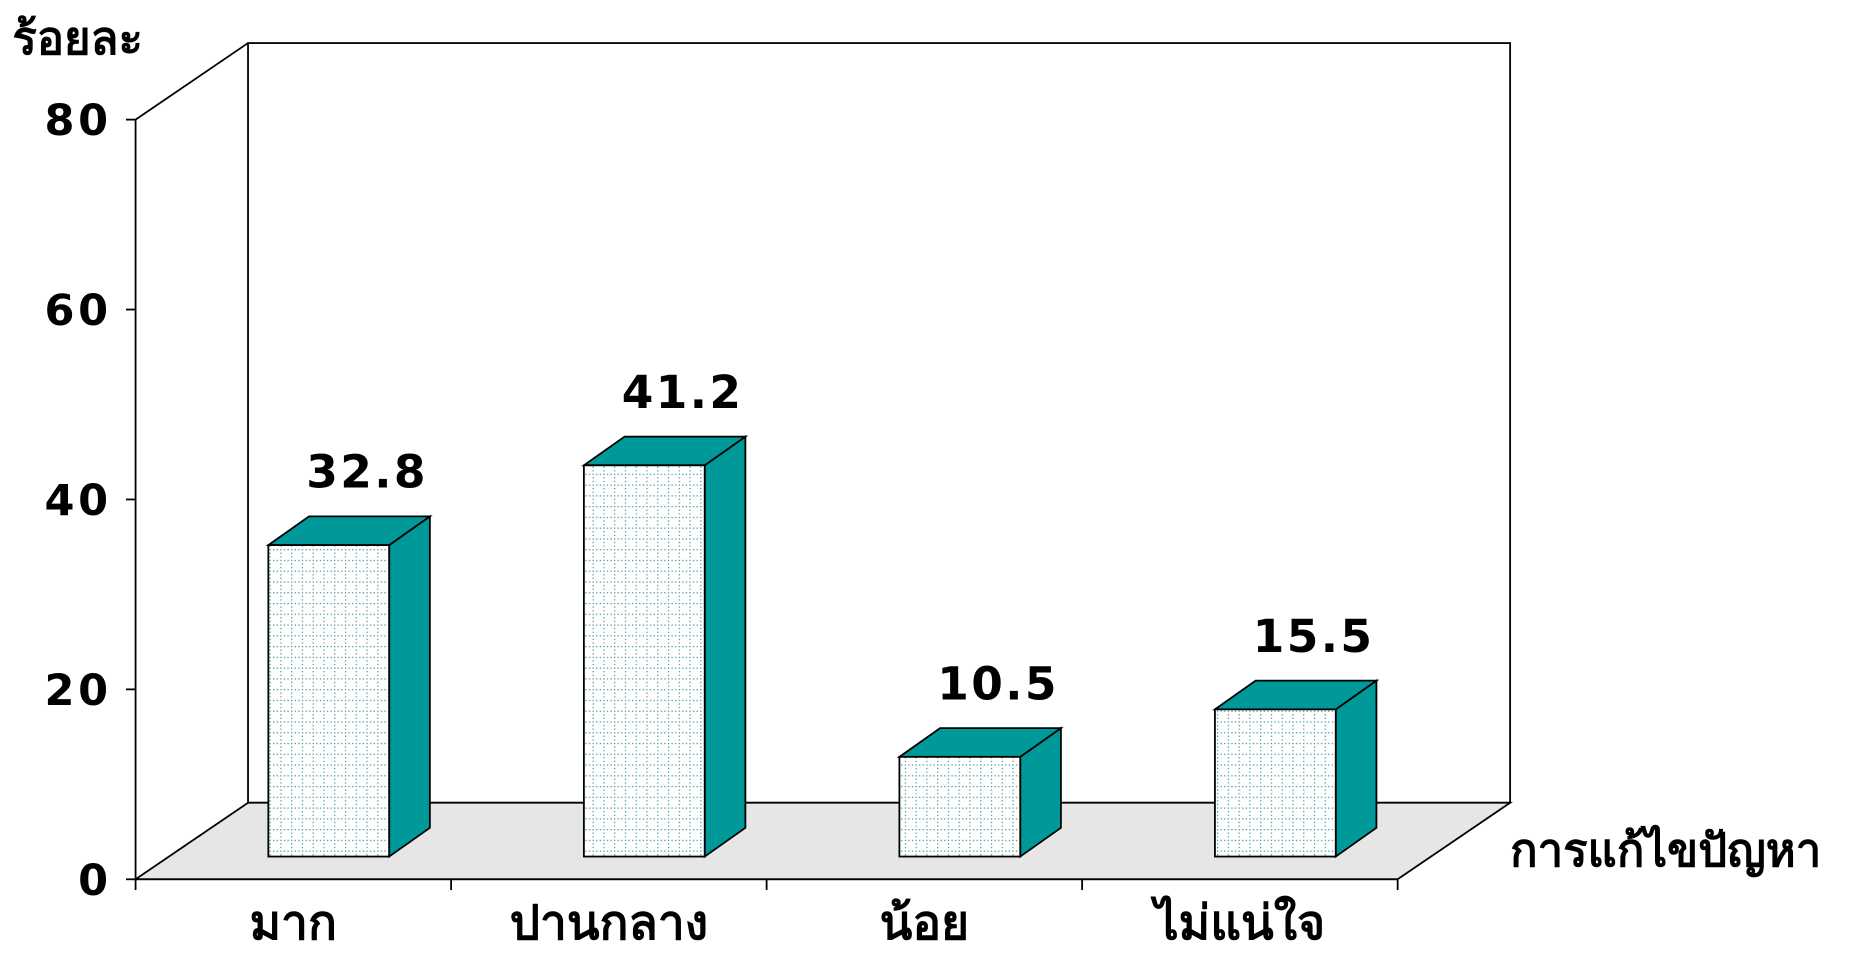 This screenshot has width=1867, height=969. I want to click on value-label: 32.8, so click(367, 472).